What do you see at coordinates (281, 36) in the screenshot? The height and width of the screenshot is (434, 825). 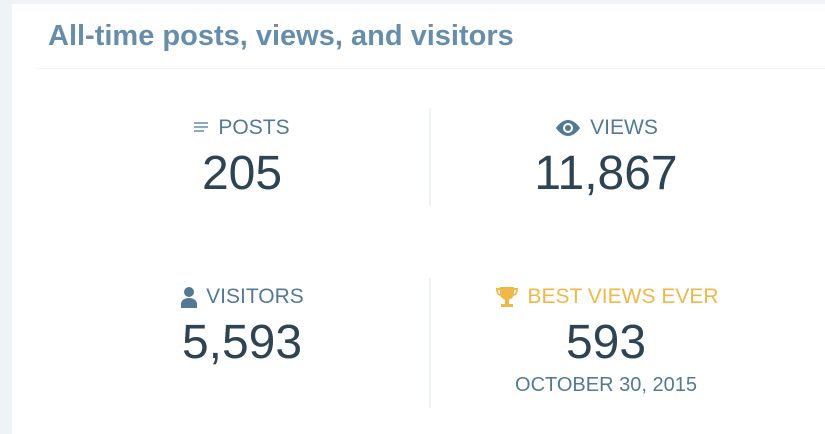 I see `panel-title: All-time posts, views, and visitors` at bounding box center [281, 36].